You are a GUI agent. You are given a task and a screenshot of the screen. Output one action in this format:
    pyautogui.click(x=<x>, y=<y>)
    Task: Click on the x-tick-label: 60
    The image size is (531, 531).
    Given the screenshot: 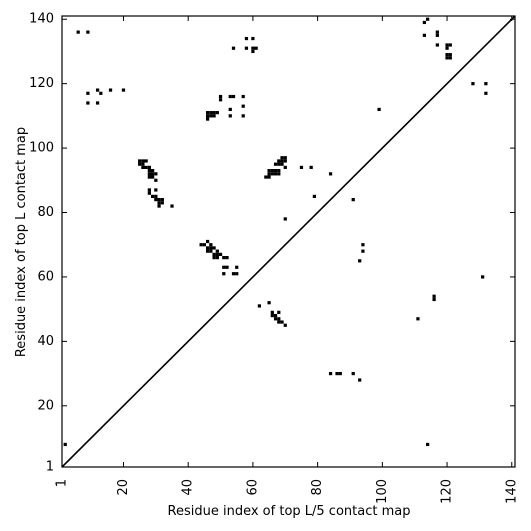 What is the action you would take?
    pyautogui.click(x=252, y=487)
    